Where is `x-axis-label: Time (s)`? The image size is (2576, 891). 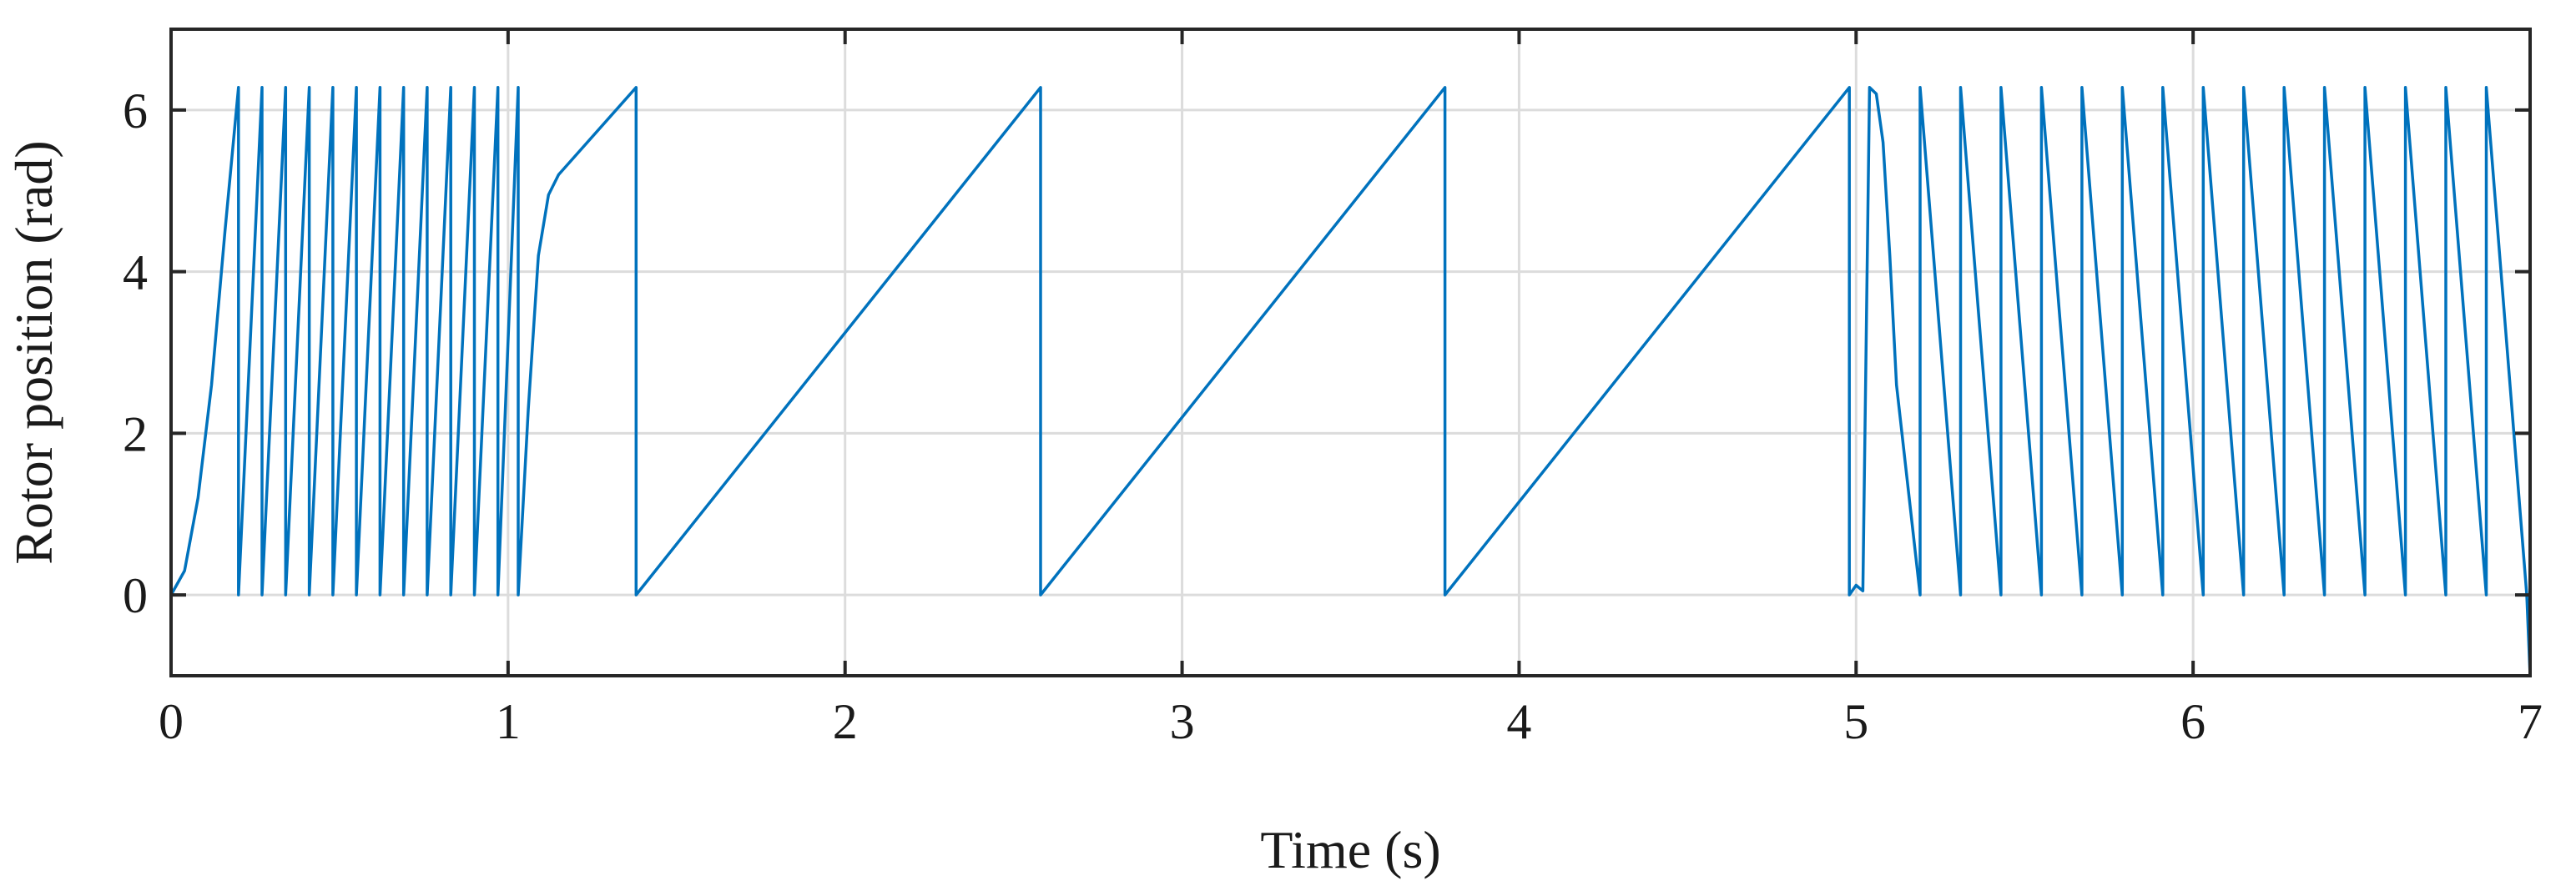 x-axis-label: Time (s) is located at coordinates (1350, 850).